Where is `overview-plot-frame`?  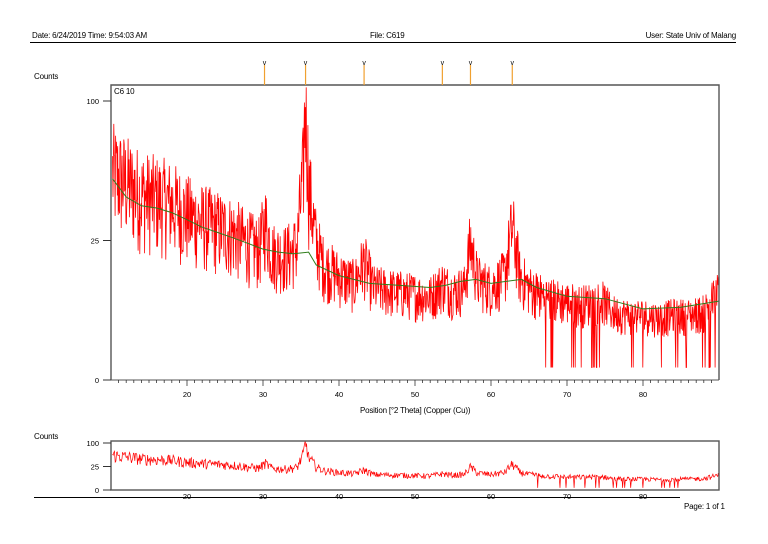 overview-plot-frame is located at coordinates (415, 465).